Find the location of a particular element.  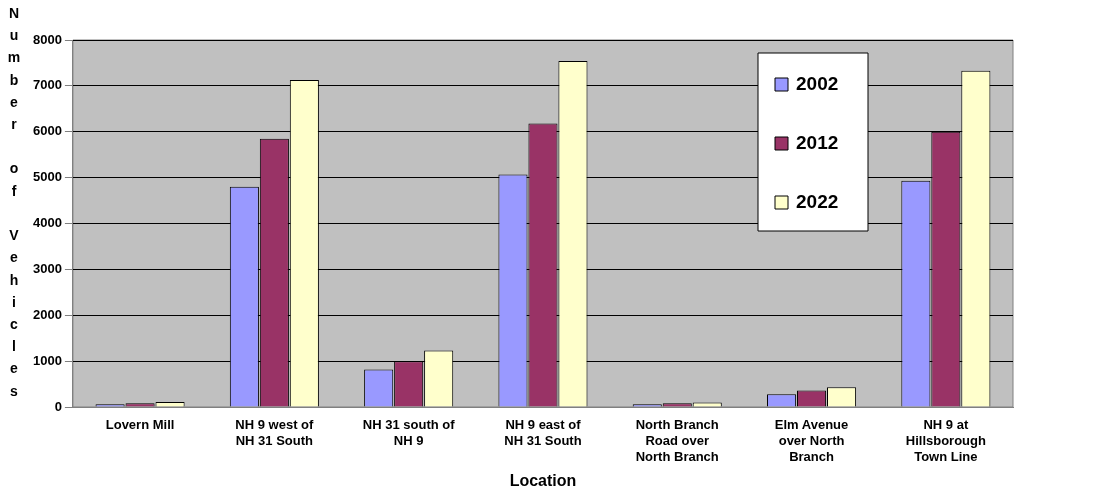

y-tick-label: 6000 is located at coordinates (47, 131).